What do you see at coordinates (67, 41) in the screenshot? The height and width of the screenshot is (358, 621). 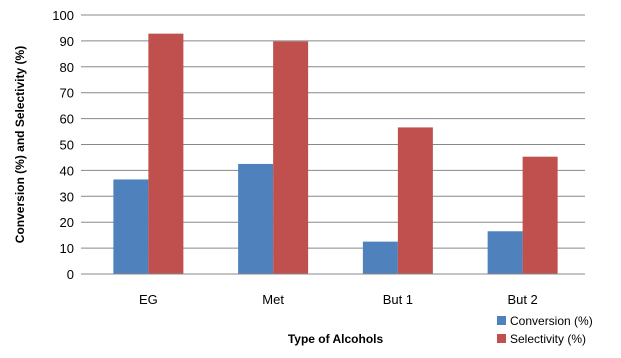 I see `y-tick-label: 90` at bounding box center [67, 41].